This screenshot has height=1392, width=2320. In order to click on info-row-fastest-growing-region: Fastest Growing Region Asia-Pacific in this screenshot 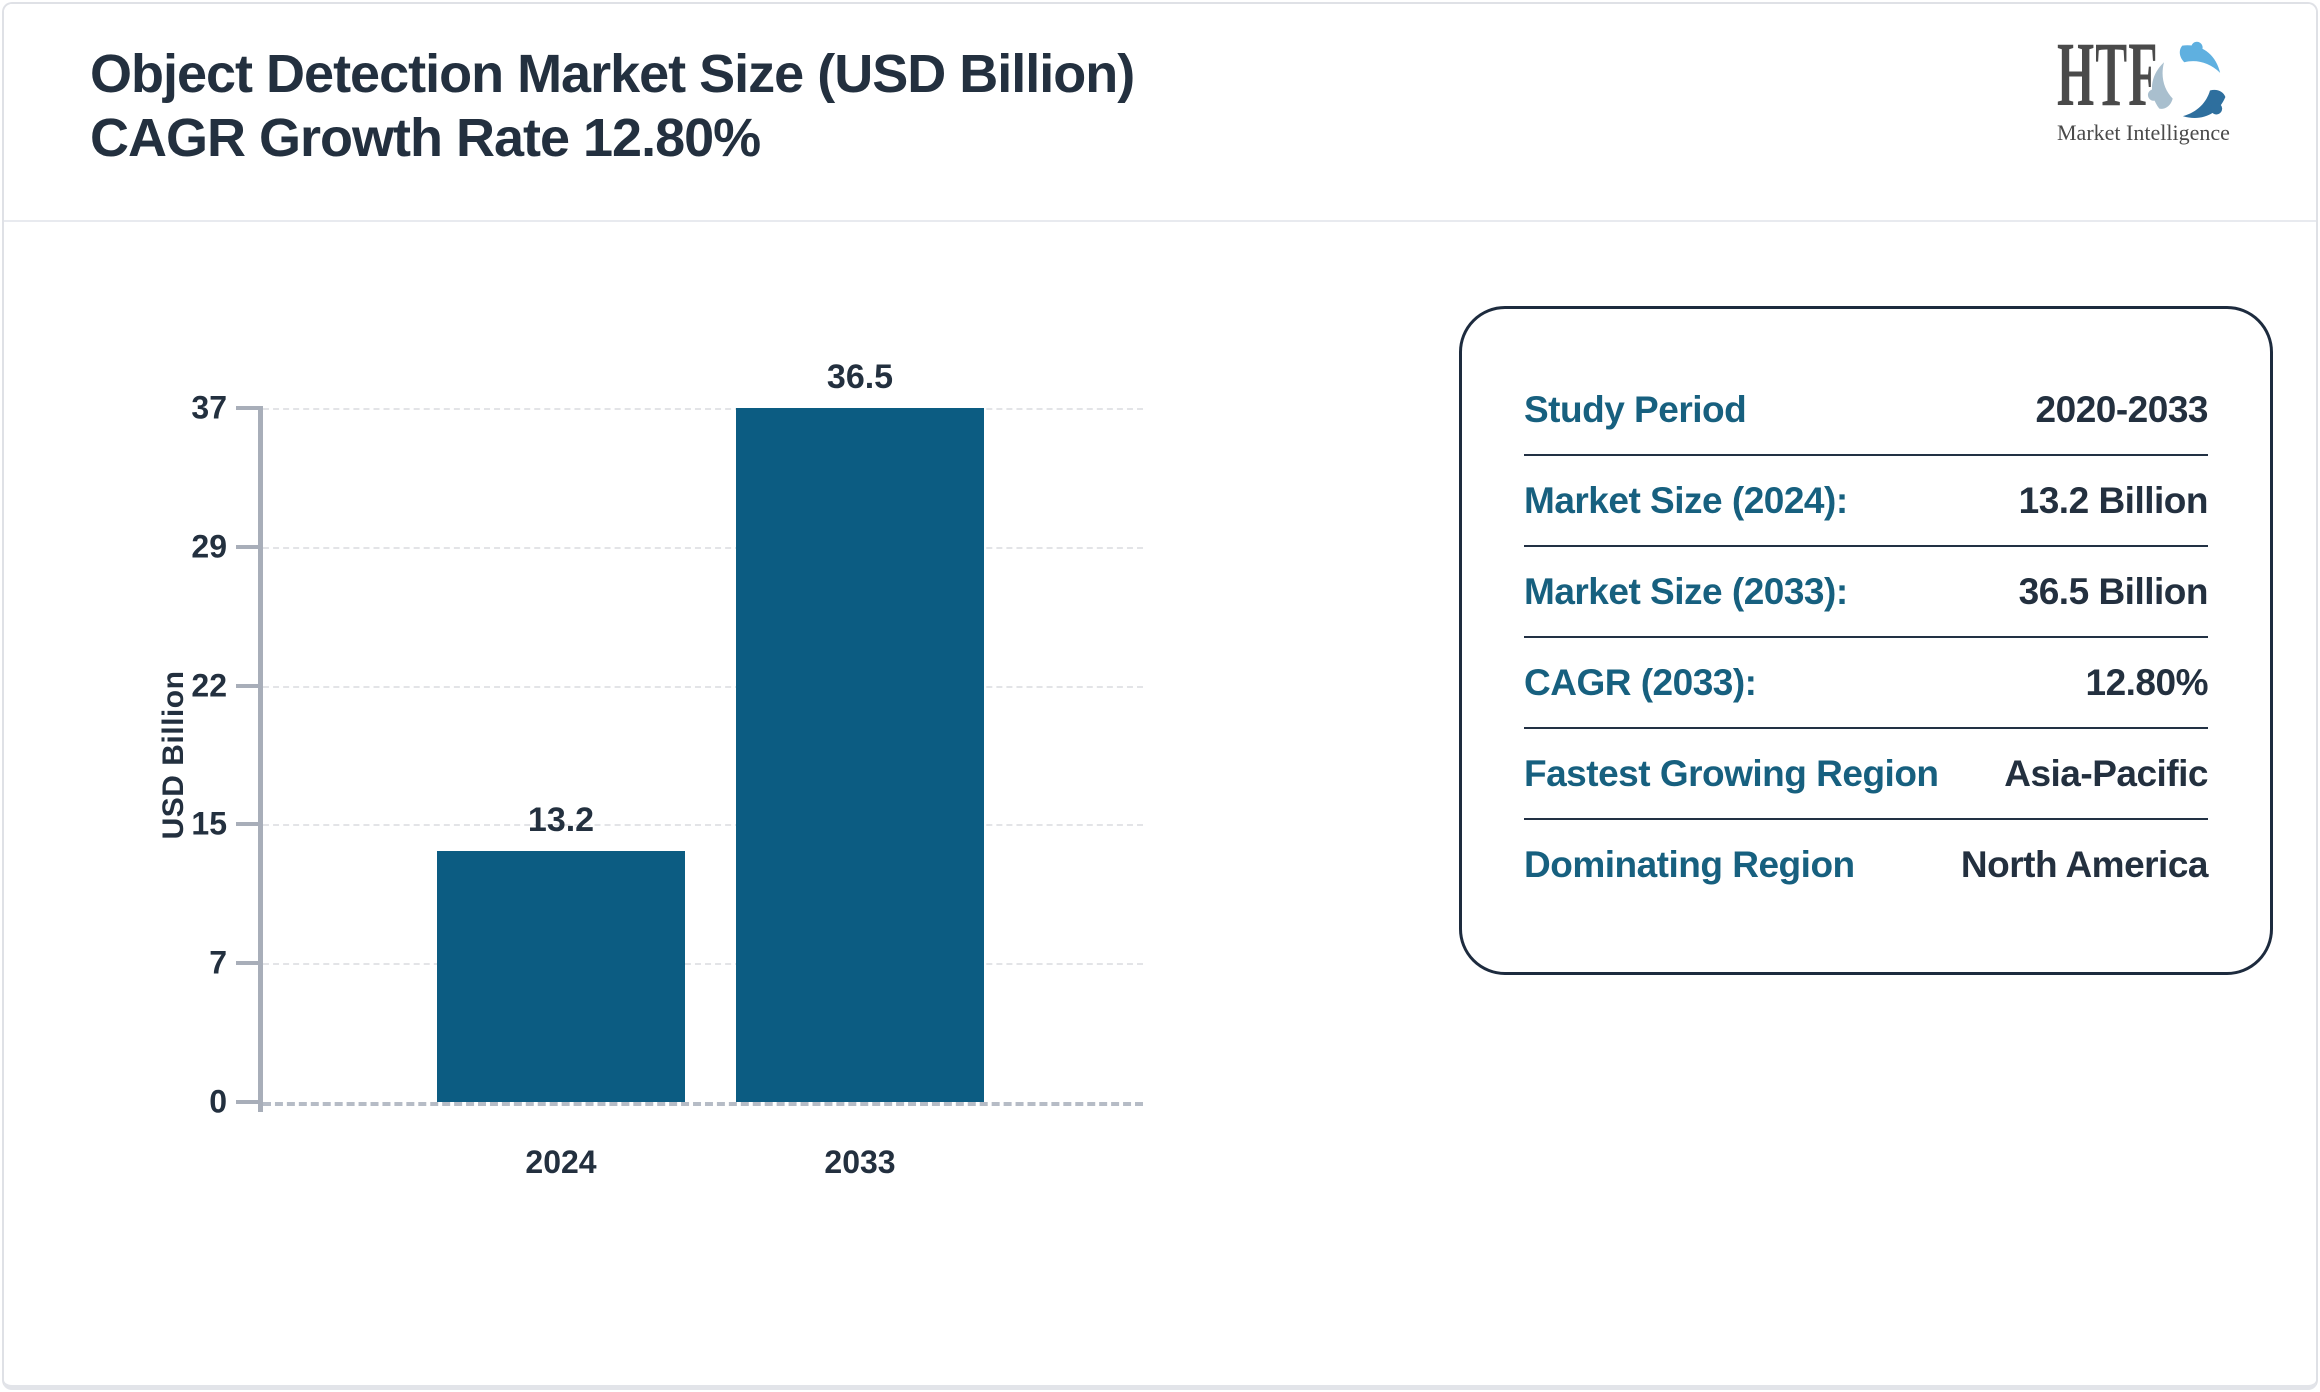, I will do `click(1866, 774)`.